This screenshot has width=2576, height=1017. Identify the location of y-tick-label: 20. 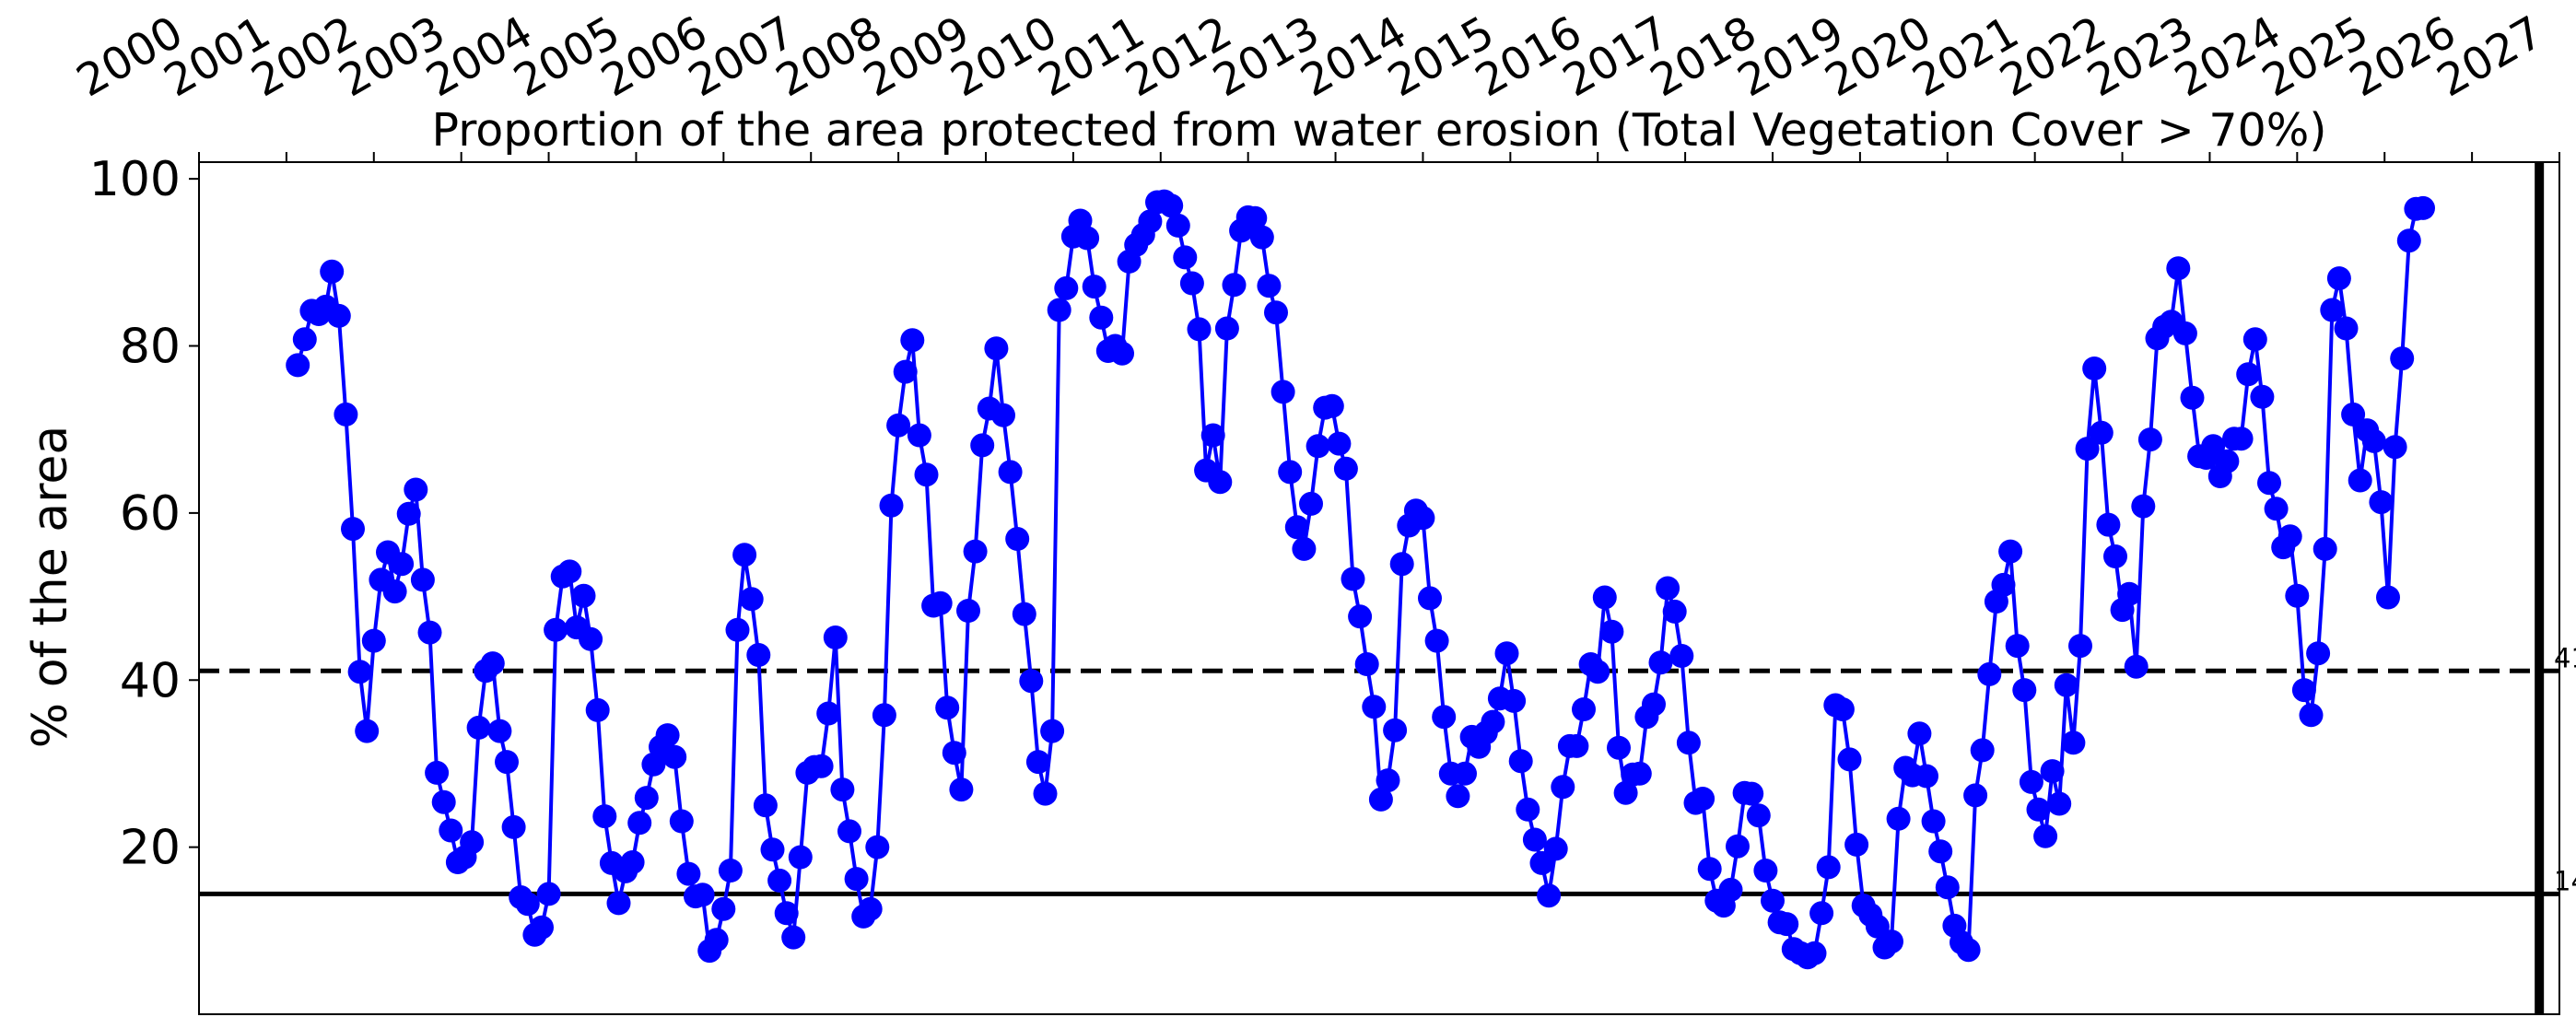
(150, 848).